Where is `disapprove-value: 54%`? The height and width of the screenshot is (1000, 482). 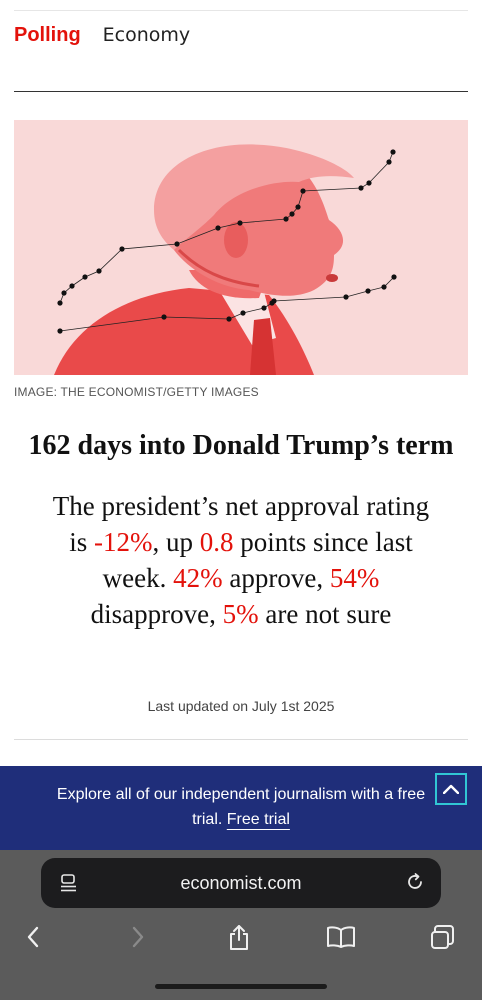 disapprove-value: 54% is located at coordinates (354, 578).